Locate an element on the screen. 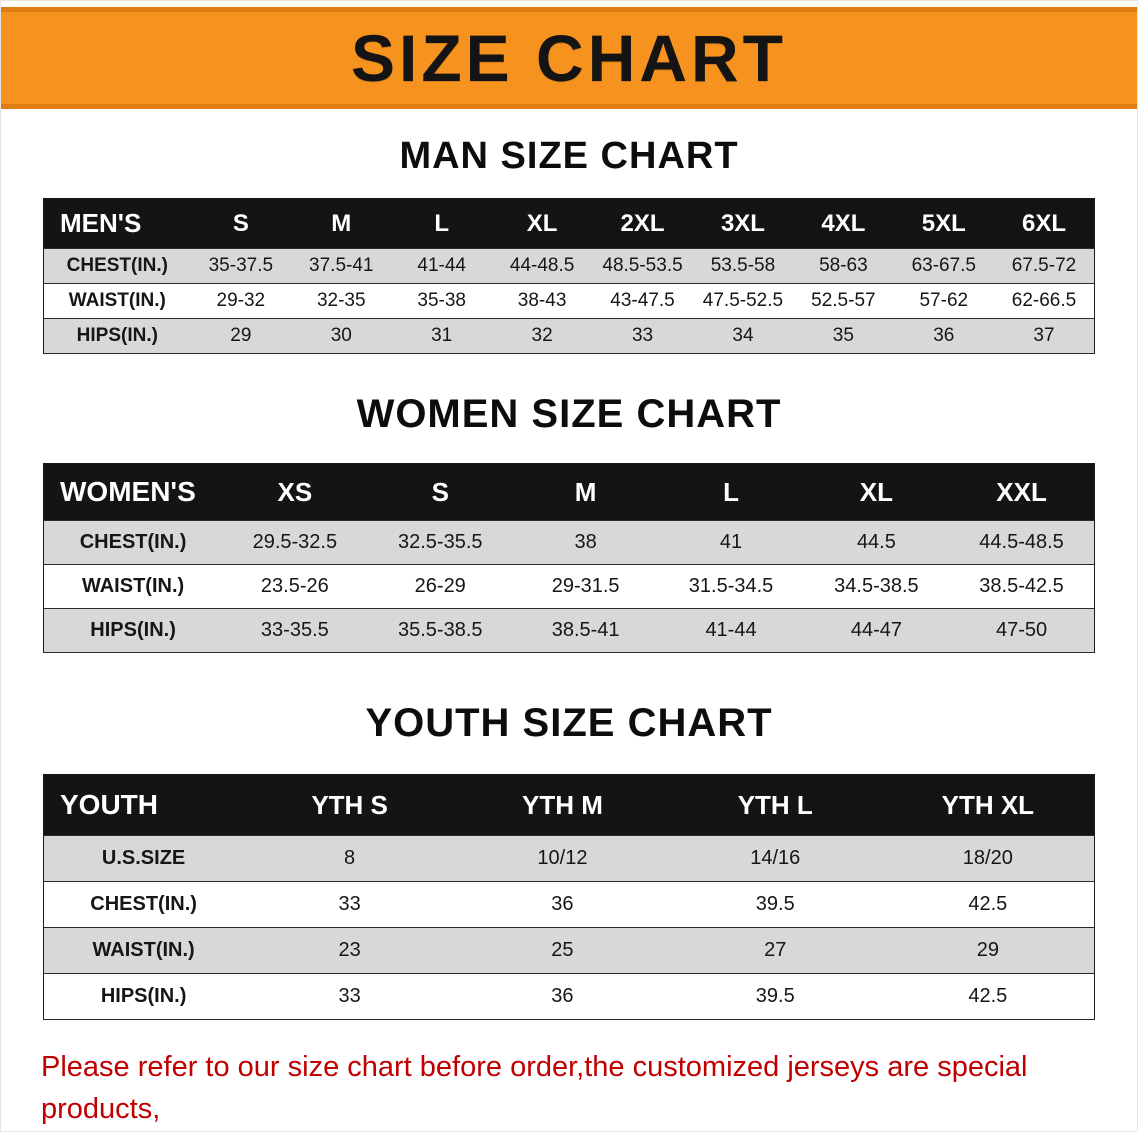 Image resolution: width=1138 pixels, height=1132 pixels. value-cell: 43-47.5 is located at coordinates (642, 301).